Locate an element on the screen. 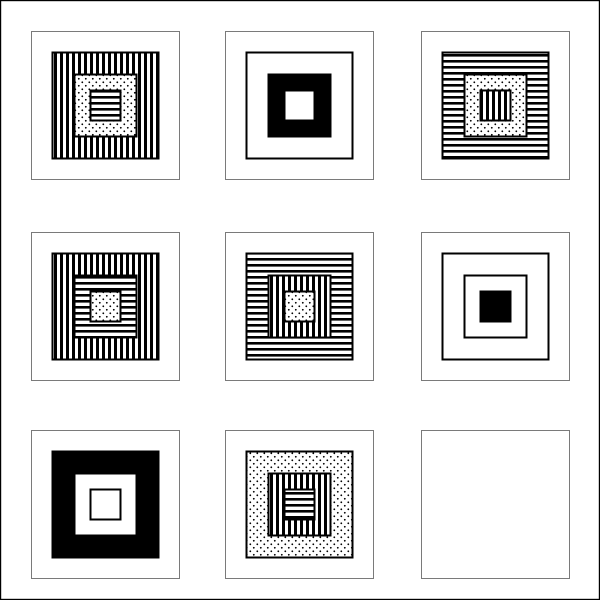 This screenshot has width=600, height=600. inner-square-solid-black is located at coordinates (495, 306).